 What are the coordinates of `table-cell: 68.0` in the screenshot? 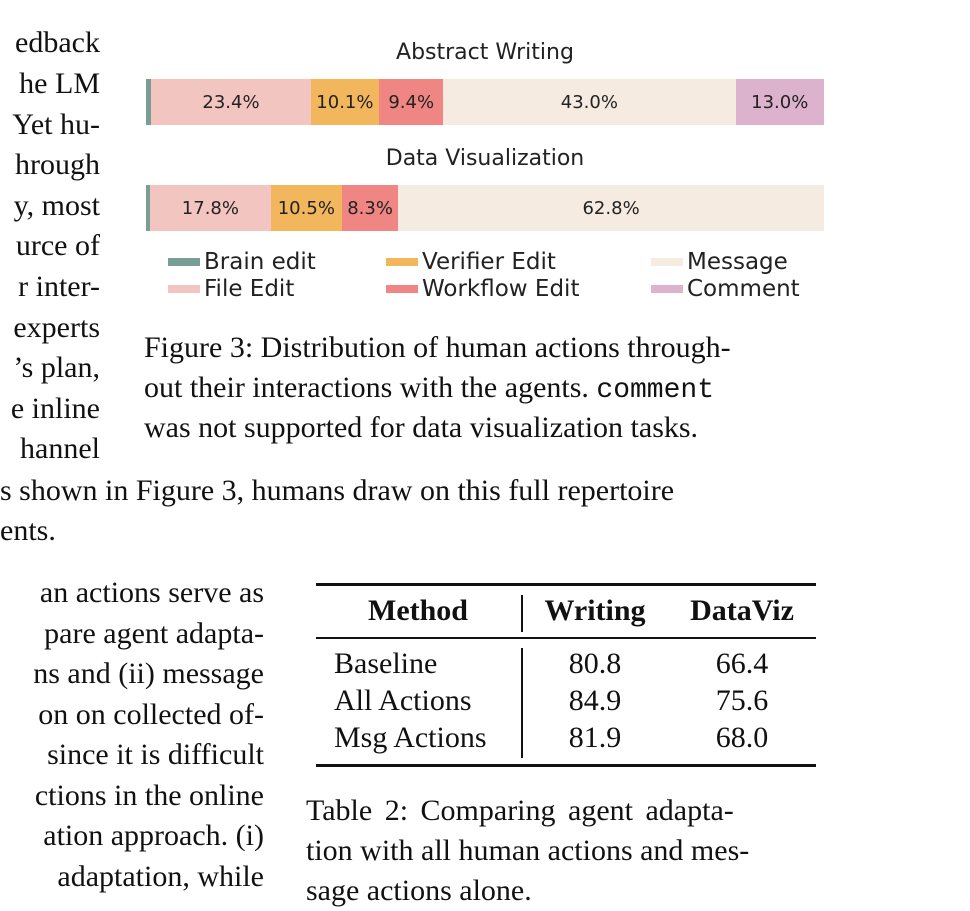 It's located at (742, 737).